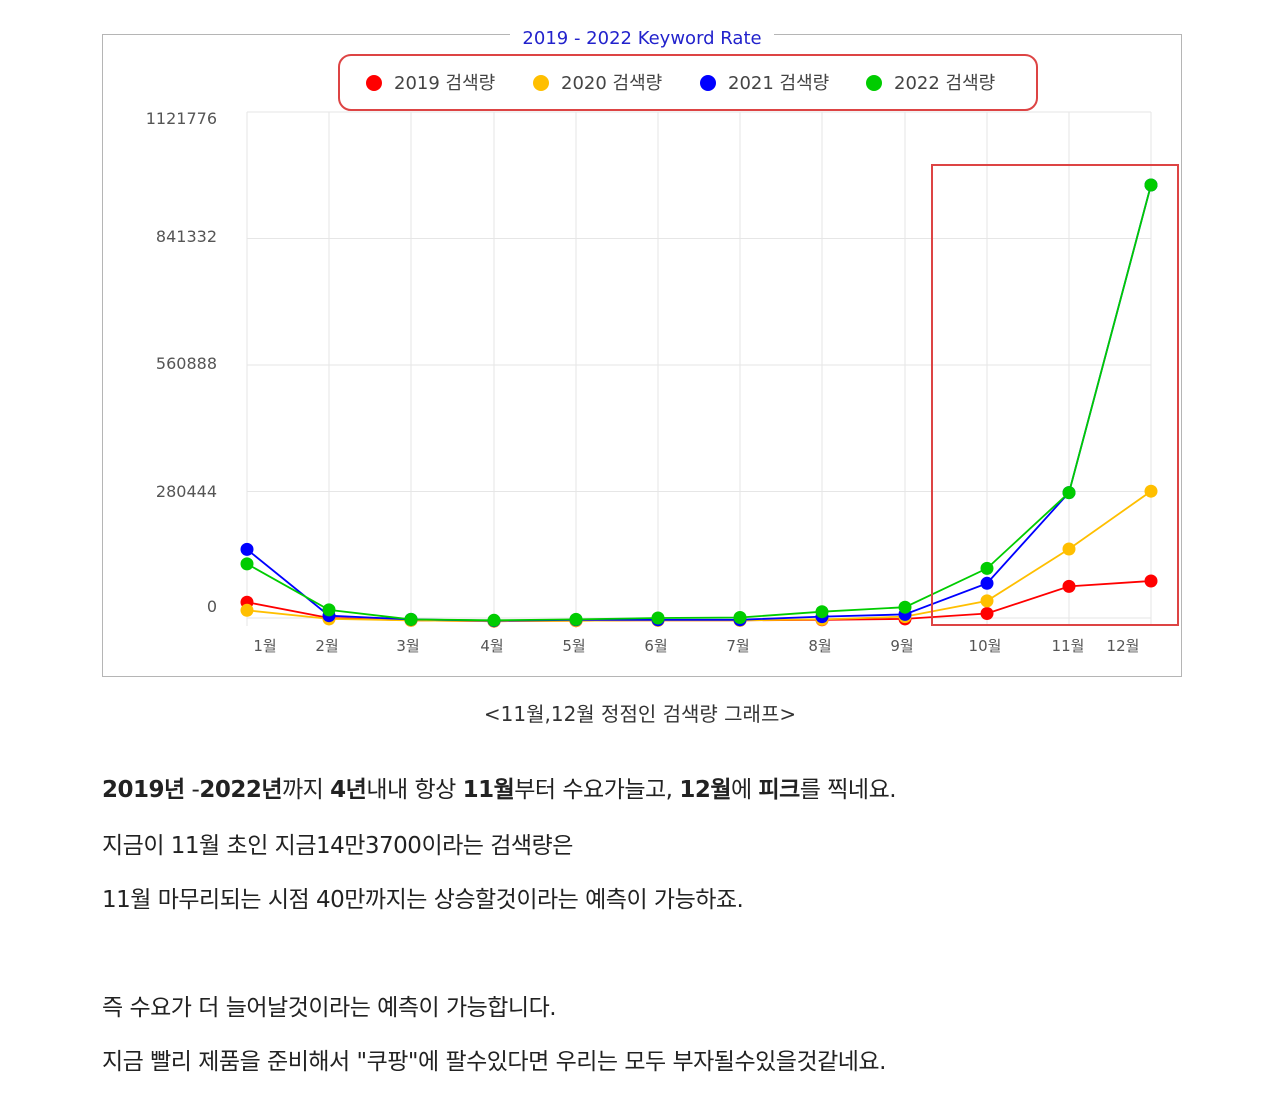 The image size is (1280, 1100). What do you see at coordinates (688, 82) in the screenshot?
I see `legend-highlight-box` at bounding box center [688, 82].